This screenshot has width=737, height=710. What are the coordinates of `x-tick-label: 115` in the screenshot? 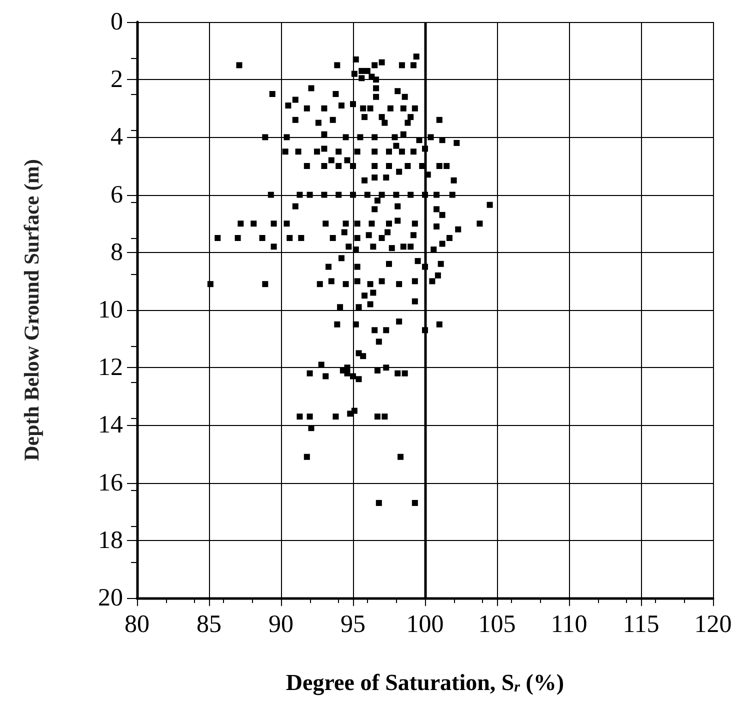 It's located at (641, 624).